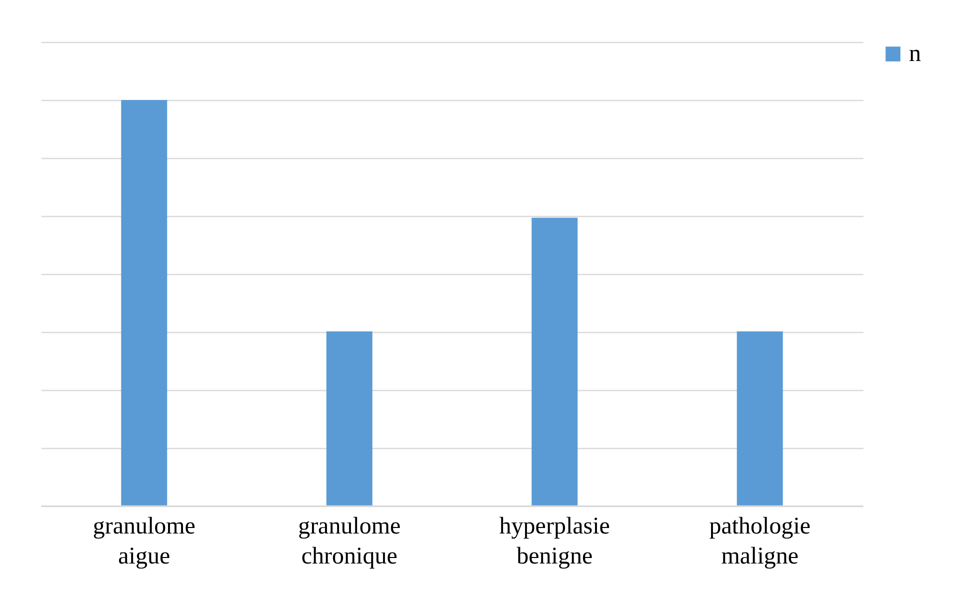 The width and height of the screenshot is (960, 606). What do you see at coordinates (760, 542) in the screenshot?
I see `x-tick-label: pathologie maligne` at bounding box center [760, 542].